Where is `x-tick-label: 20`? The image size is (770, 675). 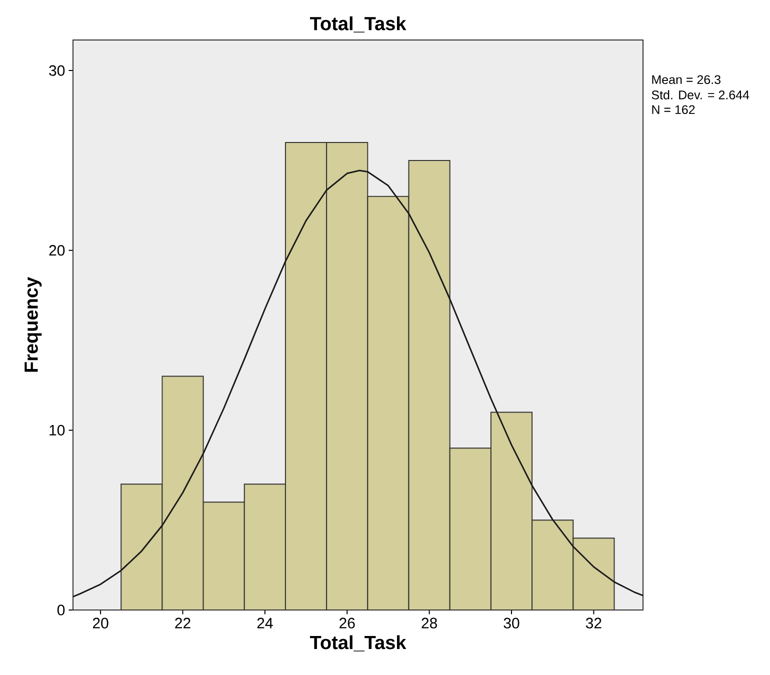 x-tick-label: 20 is located at coordinates (100, 623).